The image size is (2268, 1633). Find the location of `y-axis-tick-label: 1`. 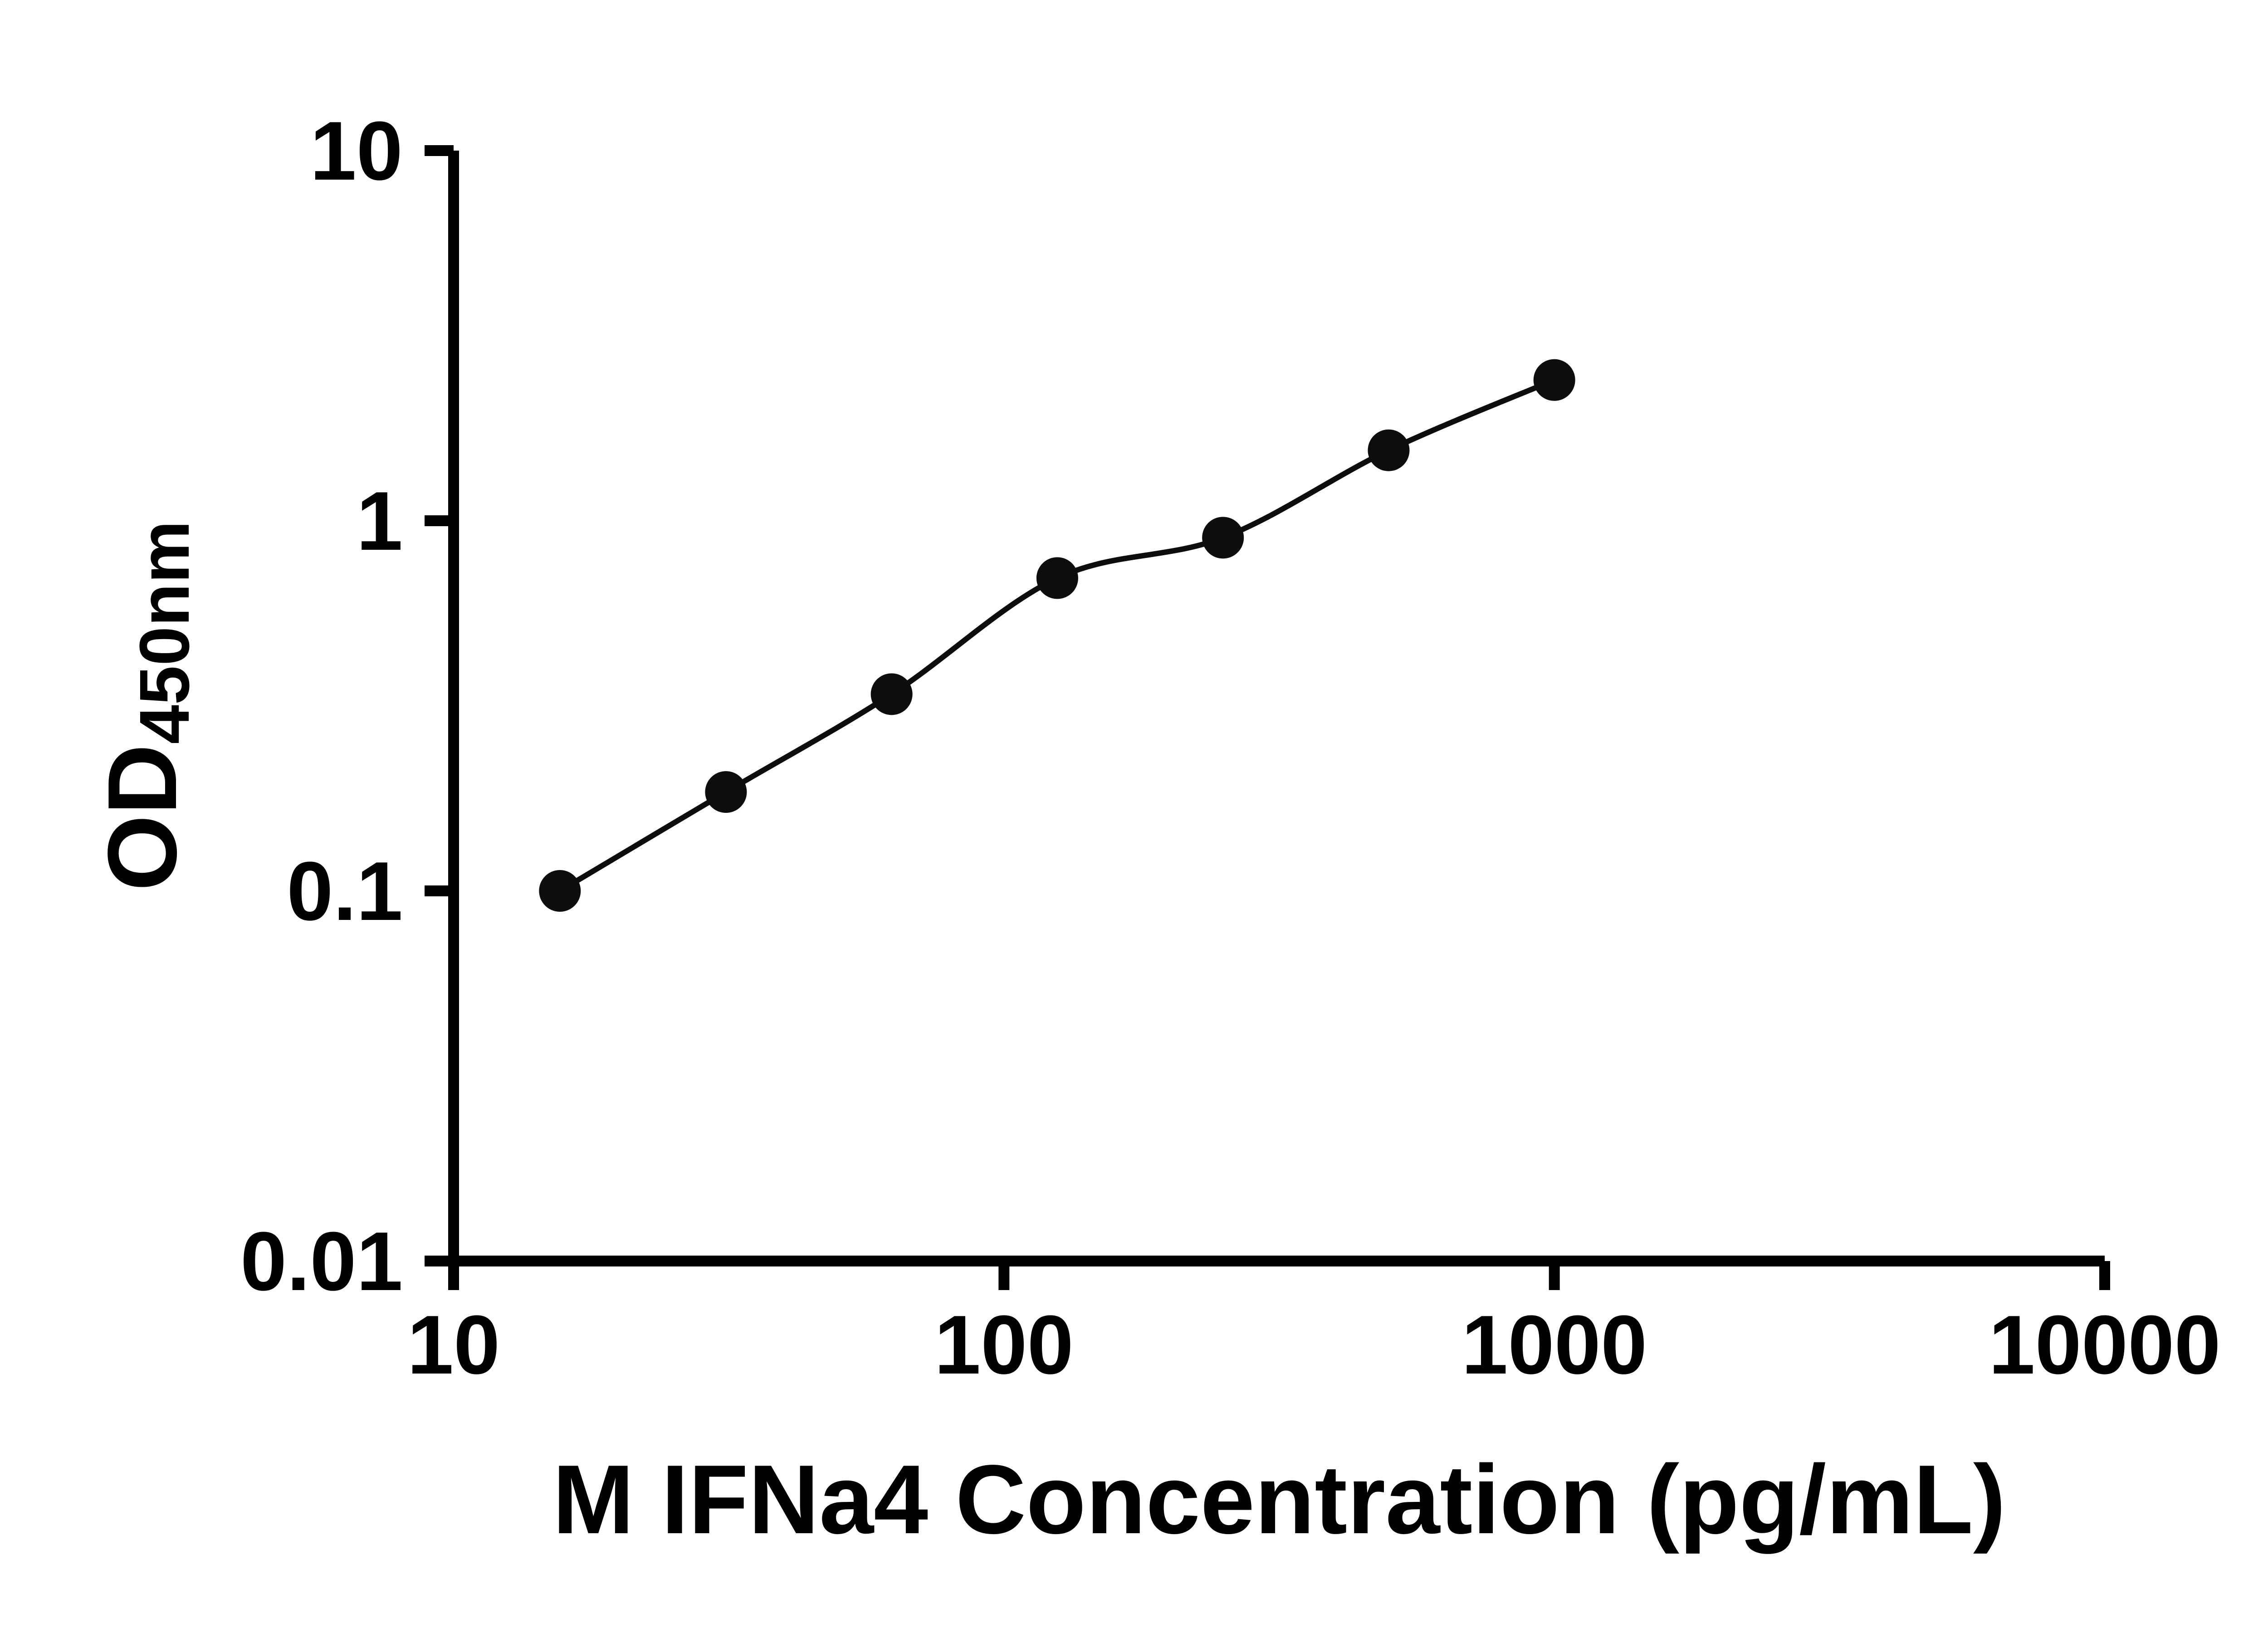

y-axis-tick-label: 1 is located at coordinates (380, 520).